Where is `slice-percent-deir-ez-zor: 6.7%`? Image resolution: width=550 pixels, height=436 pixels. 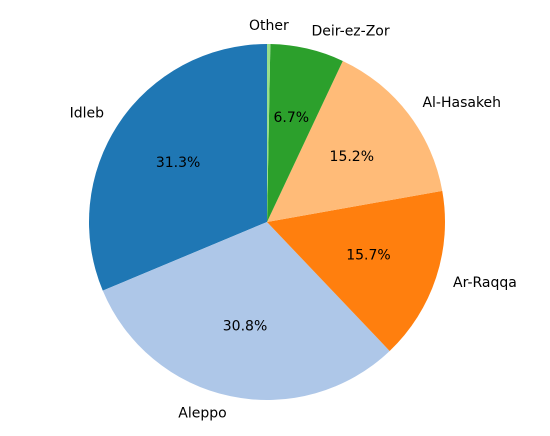
slice-percent-deir-ez-zor: 6.7% is located at coordinates (291, 118).